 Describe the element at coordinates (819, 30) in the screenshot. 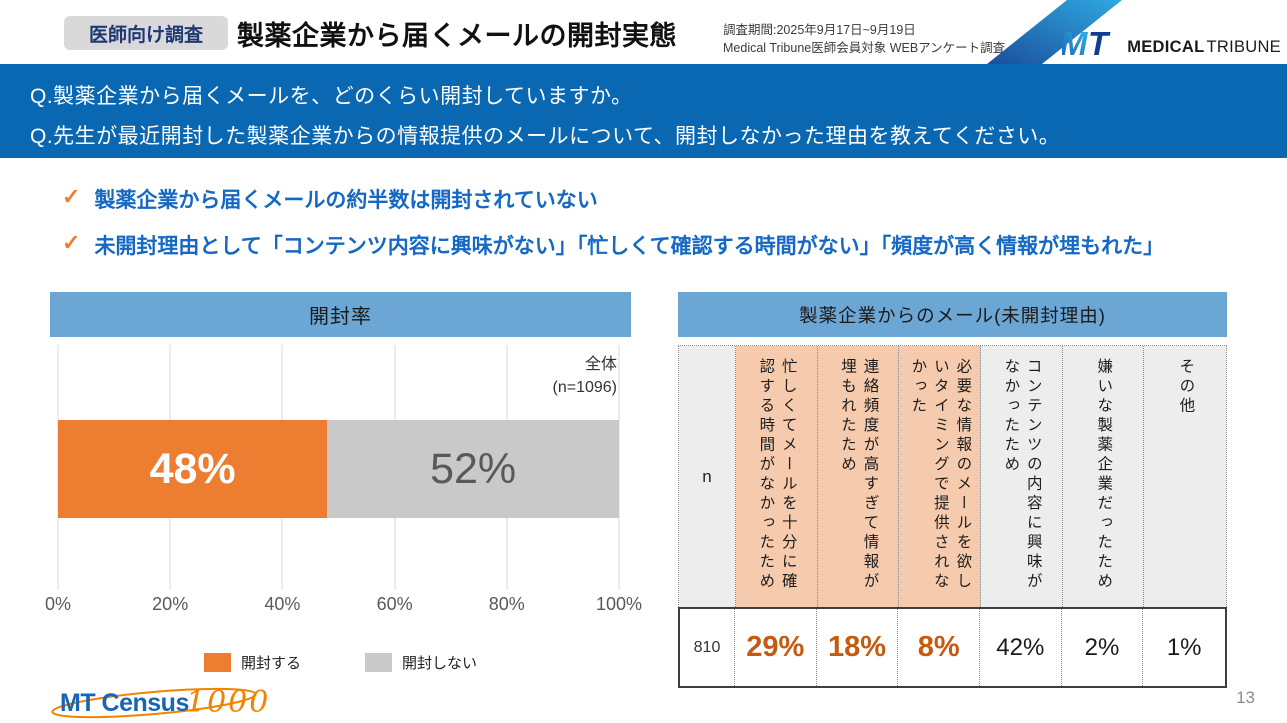

I see `survey-period: 調査期間:2025年9月17日~9月19日` at that location.